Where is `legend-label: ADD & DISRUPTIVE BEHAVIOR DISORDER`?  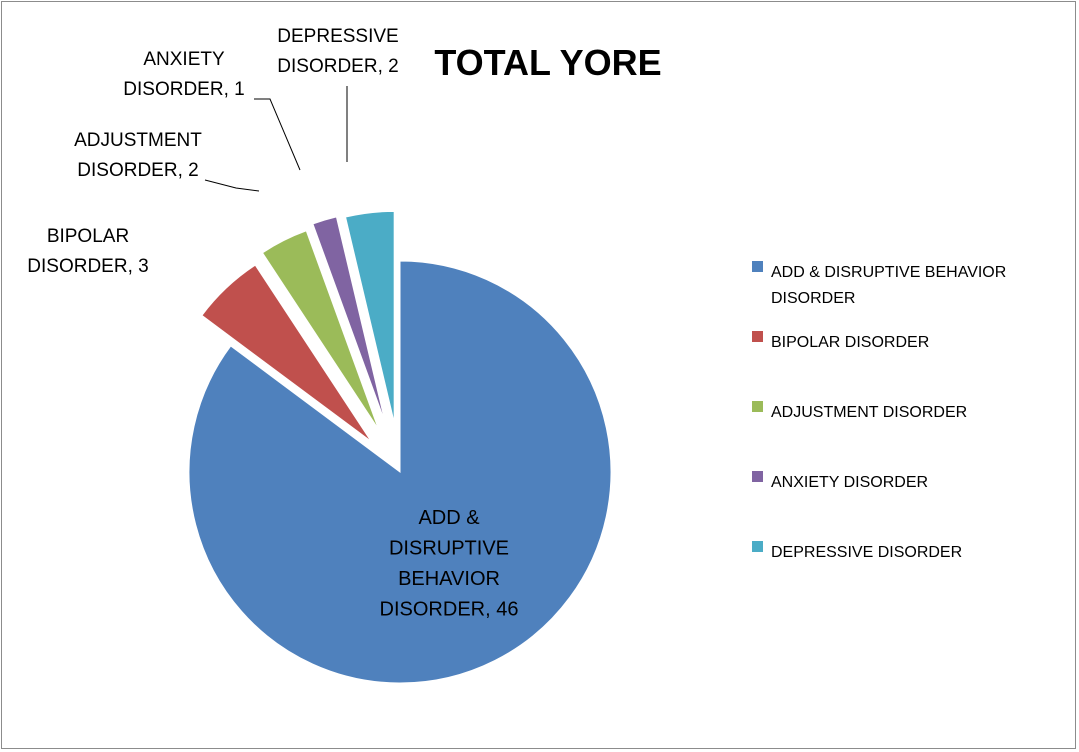
legend-label: ADD & DISRUPTIVE BEHAVIOR DISORDER is located at coordinates (888, 285).